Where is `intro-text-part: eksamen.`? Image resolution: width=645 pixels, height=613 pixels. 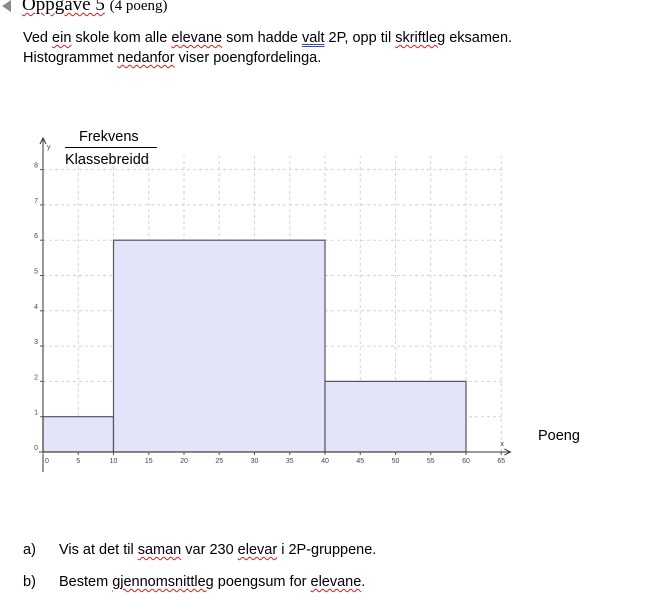 intro-text-part: eksamen. is located at coordinates (479, 38).